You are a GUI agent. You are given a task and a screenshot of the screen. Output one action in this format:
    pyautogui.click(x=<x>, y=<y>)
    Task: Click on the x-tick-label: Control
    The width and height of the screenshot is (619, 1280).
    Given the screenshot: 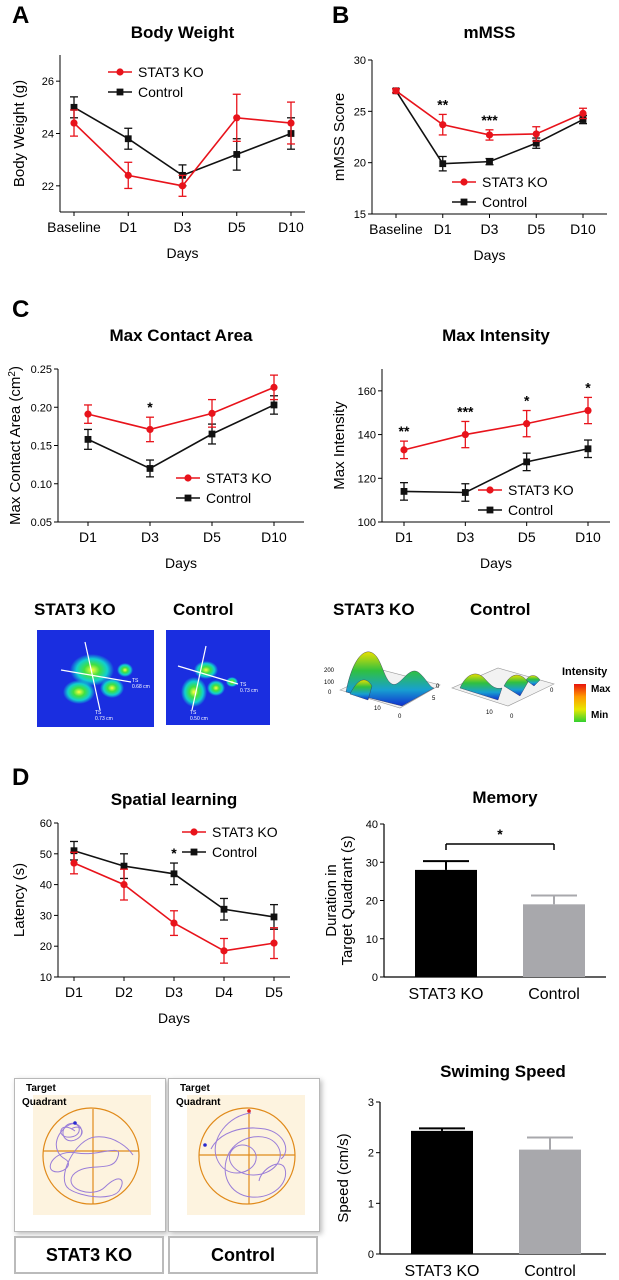 What is the action you would take?
    pyautogui.click(x=550, y=1271)
    